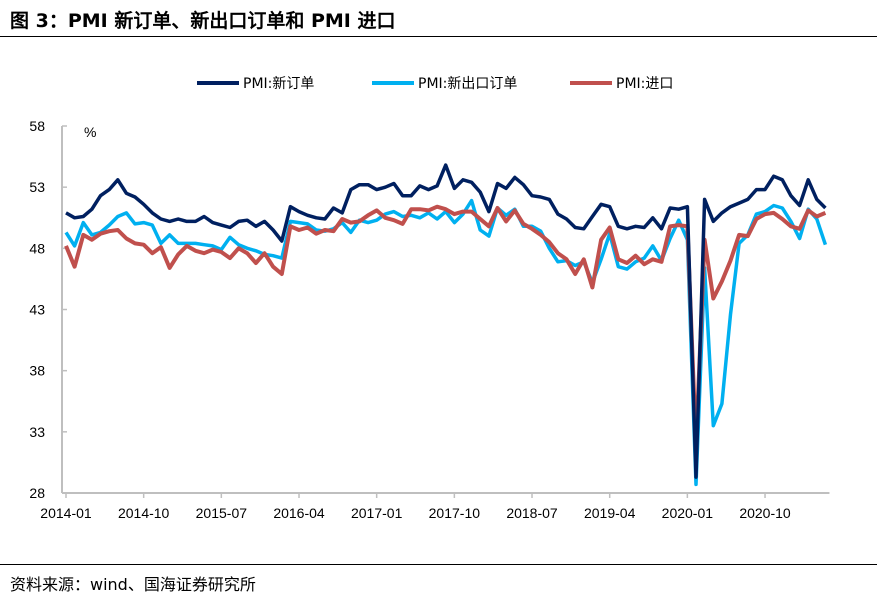 The height and width of the screenshot is (598, 887). I want to click on y-tick-label: 48, so click(37, 248).